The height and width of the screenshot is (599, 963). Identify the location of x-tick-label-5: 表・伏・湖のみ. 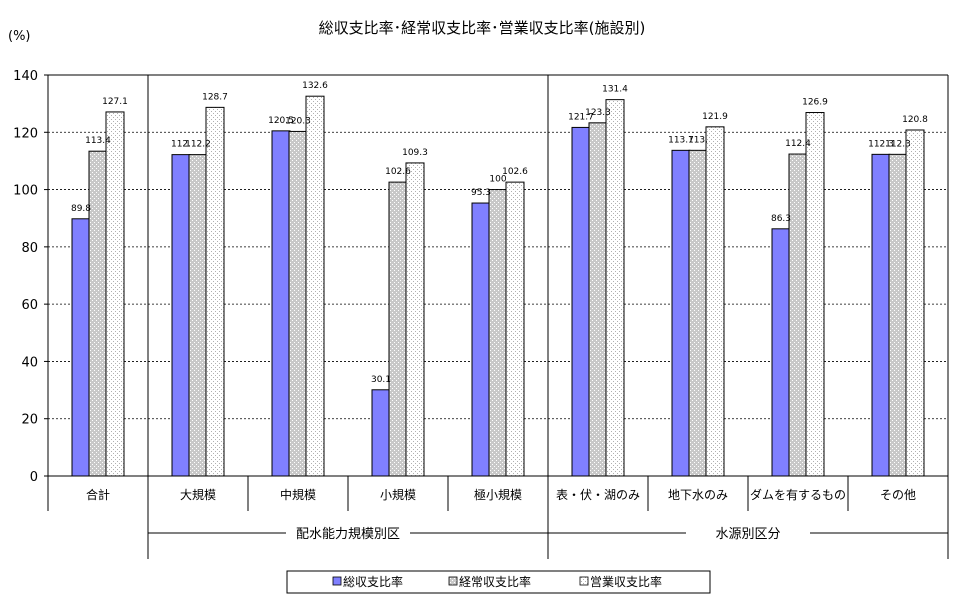
(598, 494).